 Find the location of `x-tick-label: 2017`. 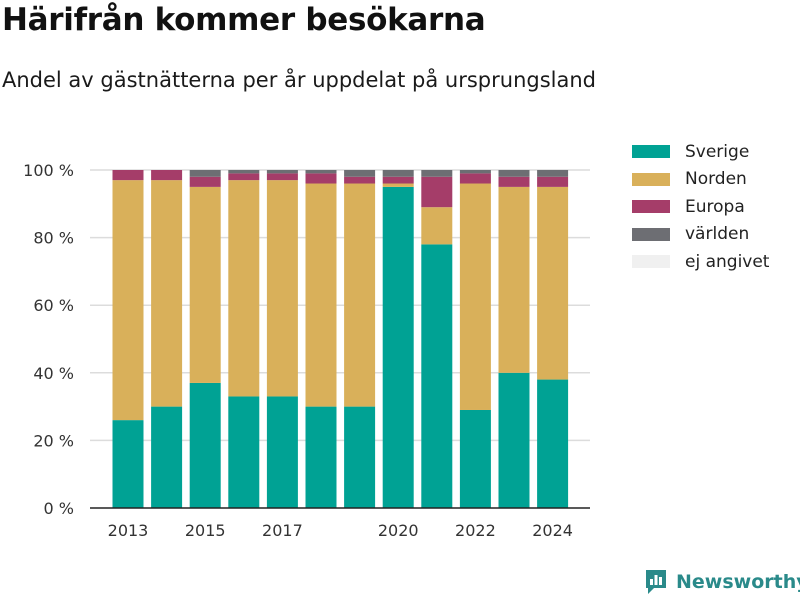

x-tick-label: 2017 is located at coordinates (282, 530).